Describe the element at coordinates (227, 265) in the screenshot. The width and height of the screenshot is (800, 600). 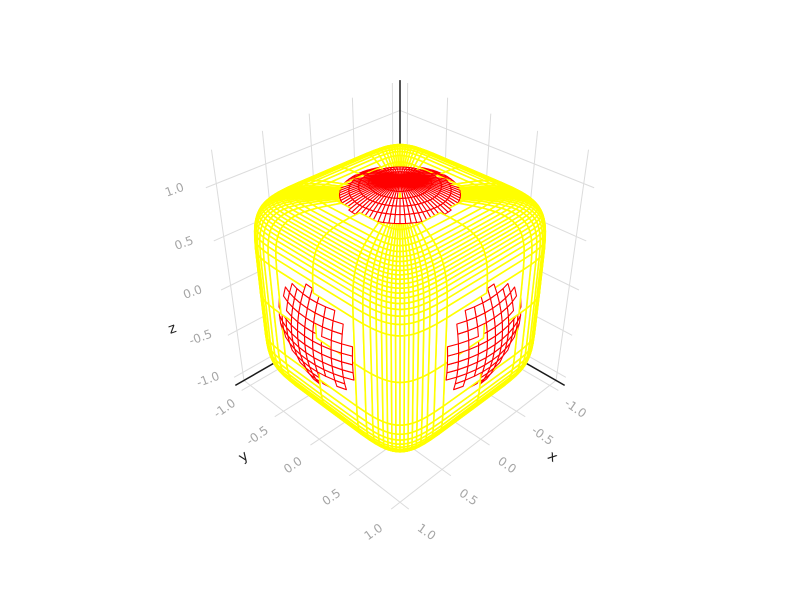
I see `wall-gridline-x` at that location.